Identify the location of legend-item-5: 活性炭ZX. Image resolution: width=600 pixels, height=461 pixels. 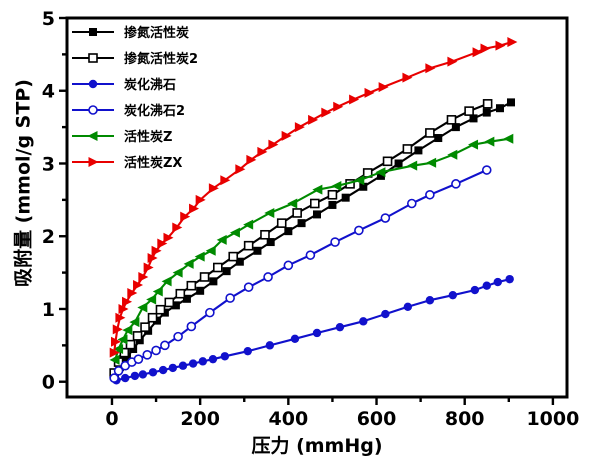
(127, 163).